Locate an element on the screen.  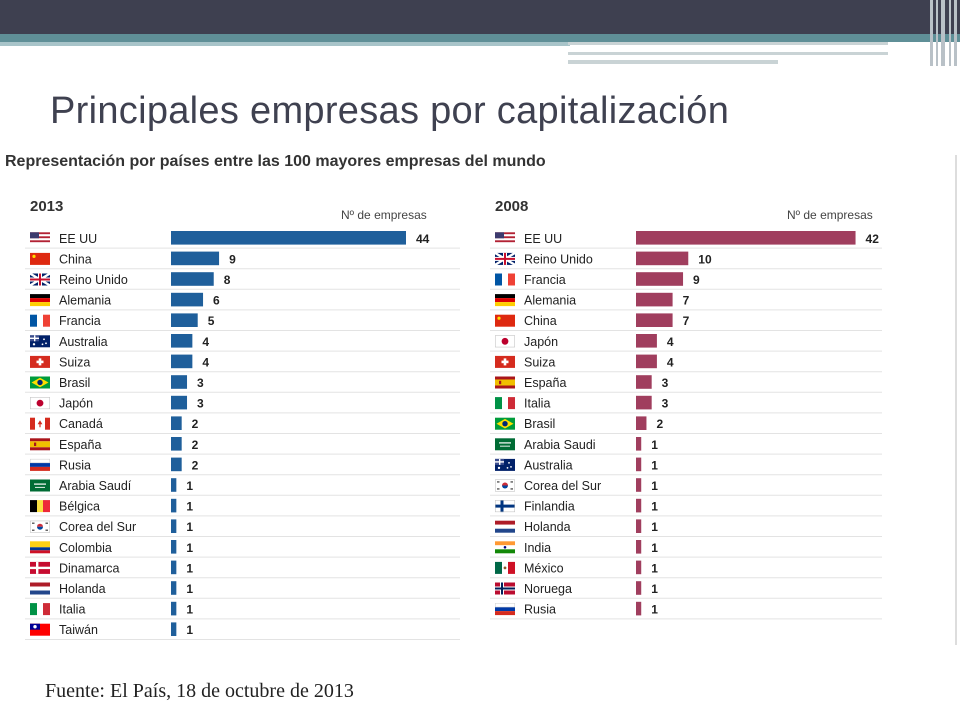
flag-canada-icon is located at coordinates (40, 423).